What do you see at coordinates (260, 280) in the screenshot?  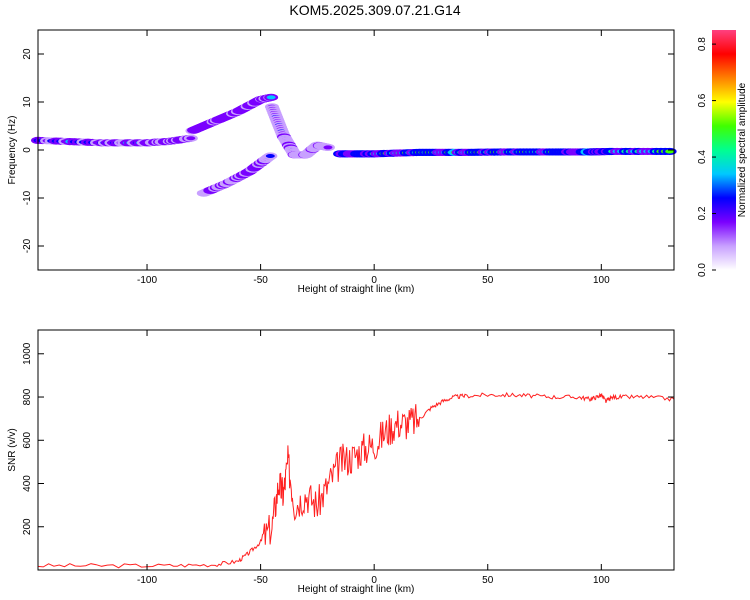 I see `spectrogram-x-tick-label: -50` at bounding box center [260, 280].